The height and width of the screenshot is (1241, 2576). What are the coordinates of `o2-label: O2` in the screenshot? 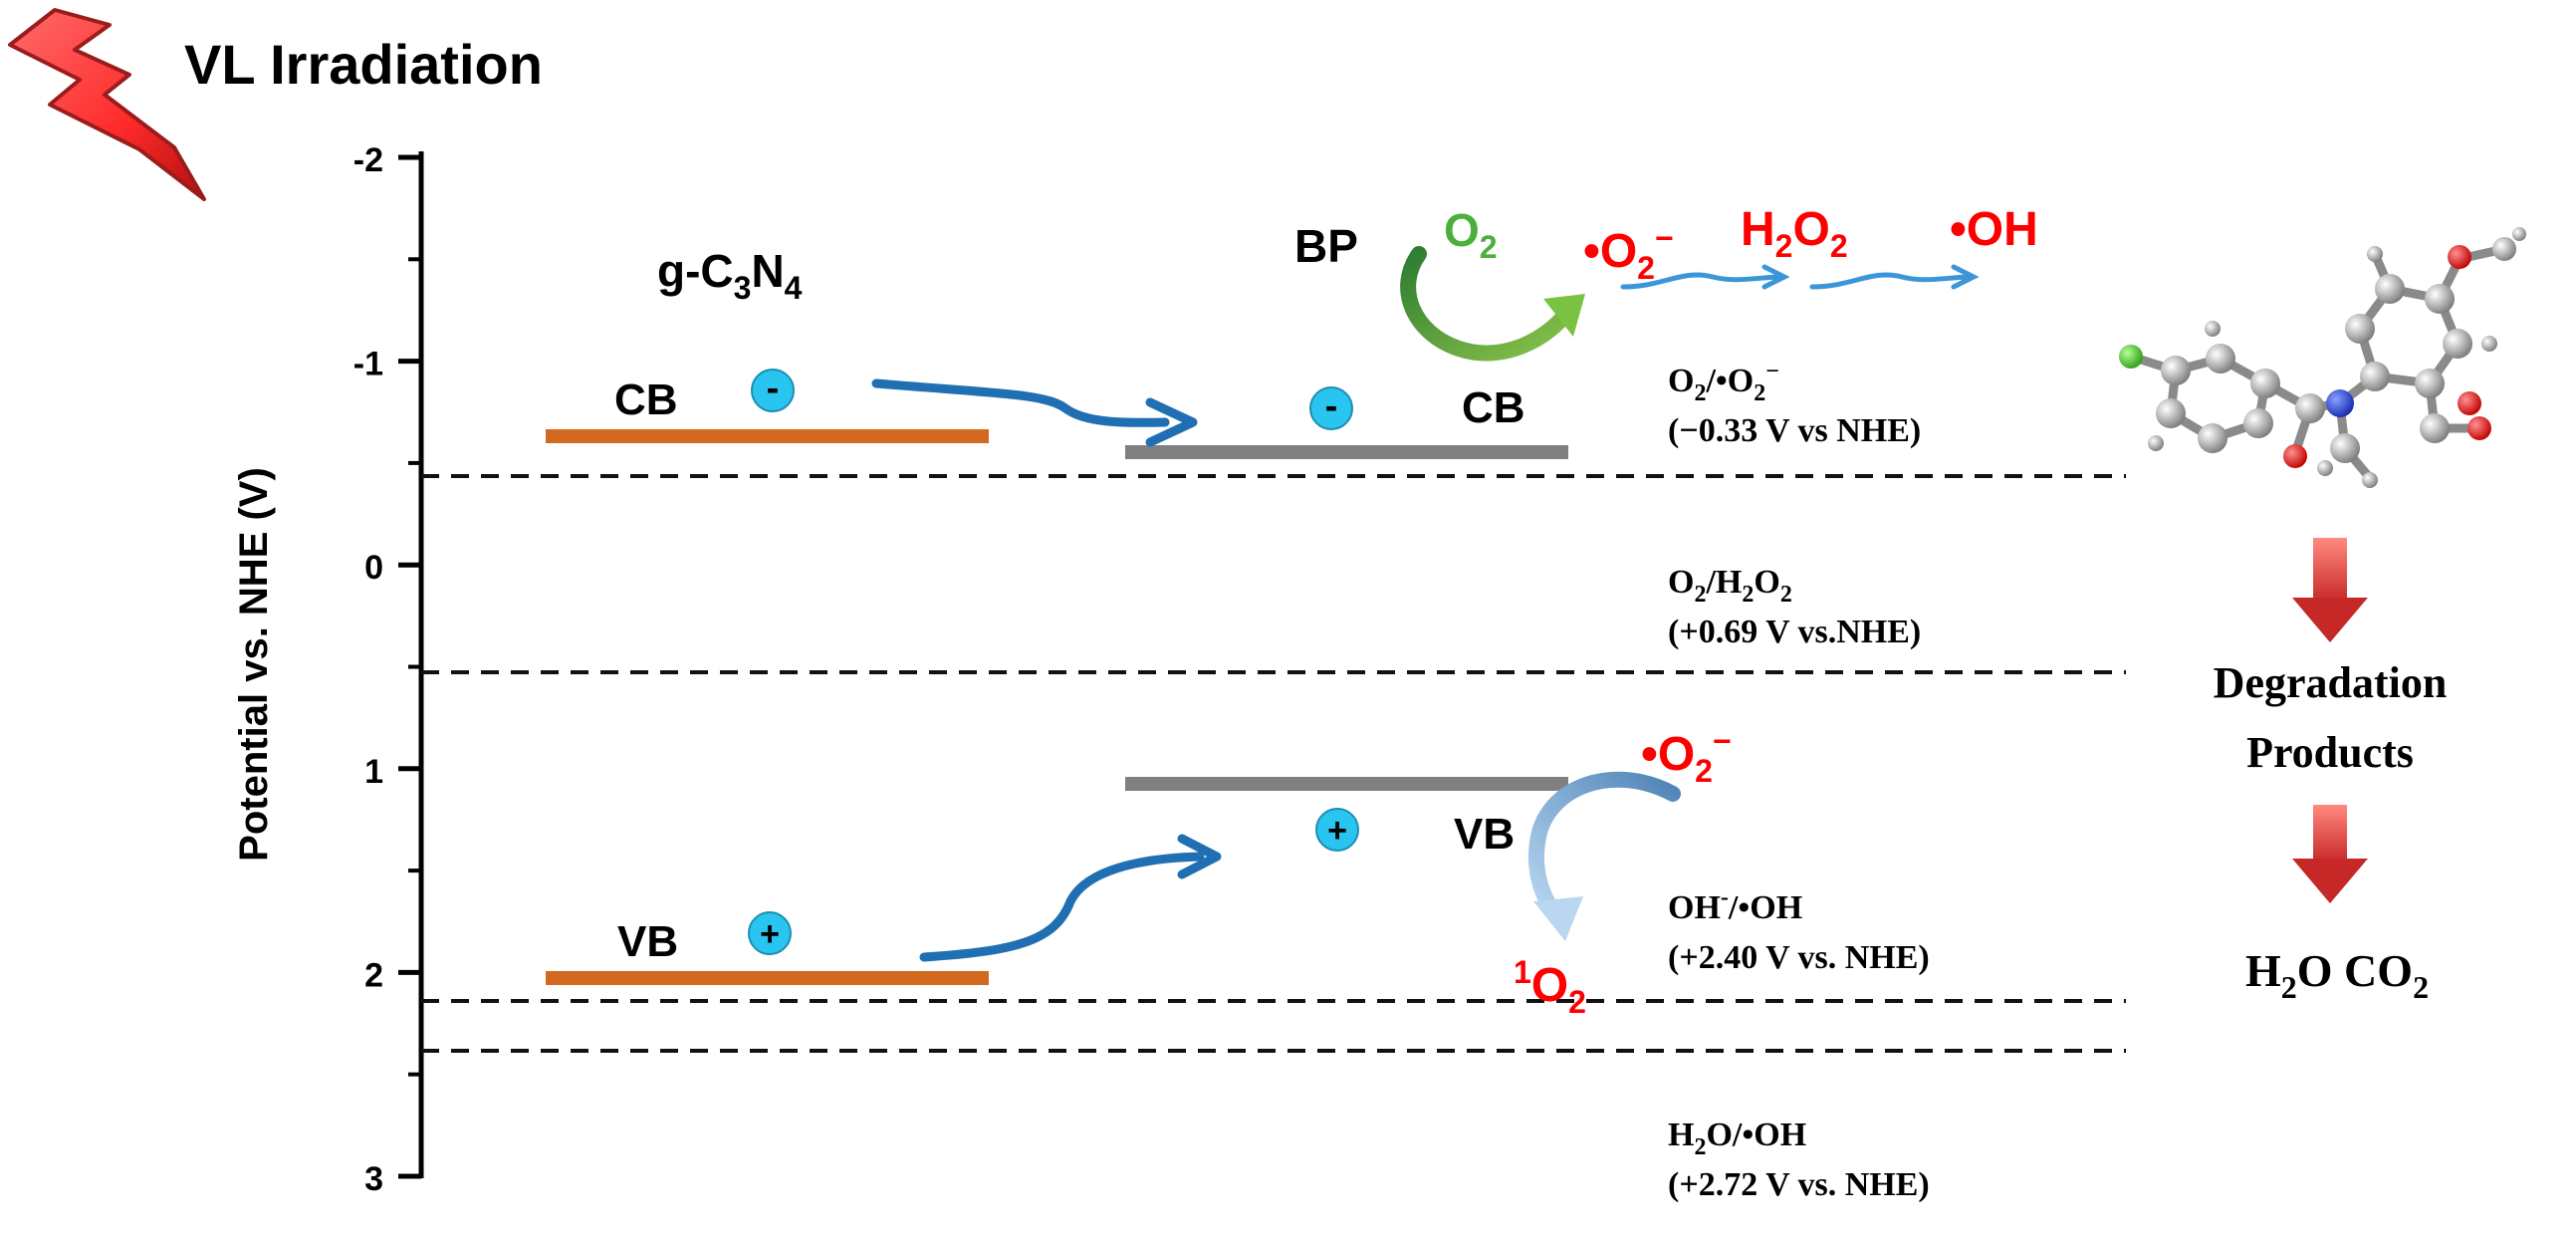 It's located at (1471, 234).